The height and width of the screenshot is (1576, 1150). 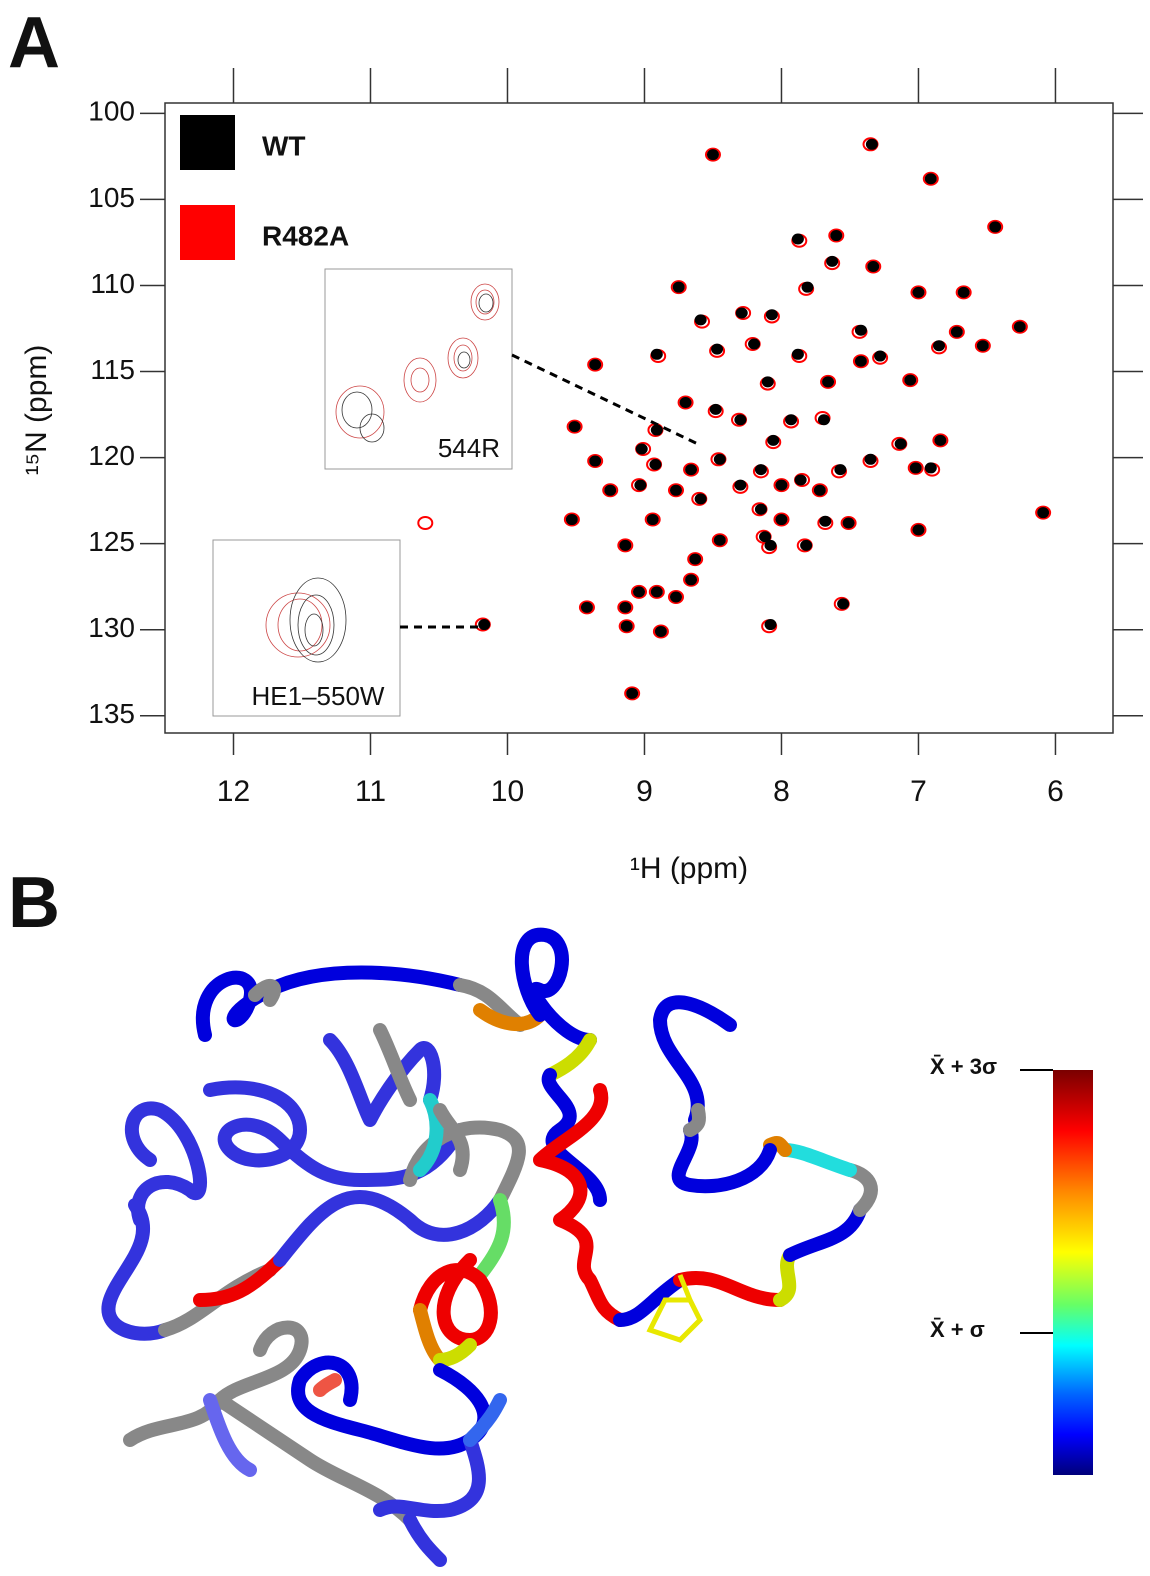 What do you see at coordinates (112, 369) in the screenshot?
I see `y-tick-label: 115` at bounding box center [112, 369].